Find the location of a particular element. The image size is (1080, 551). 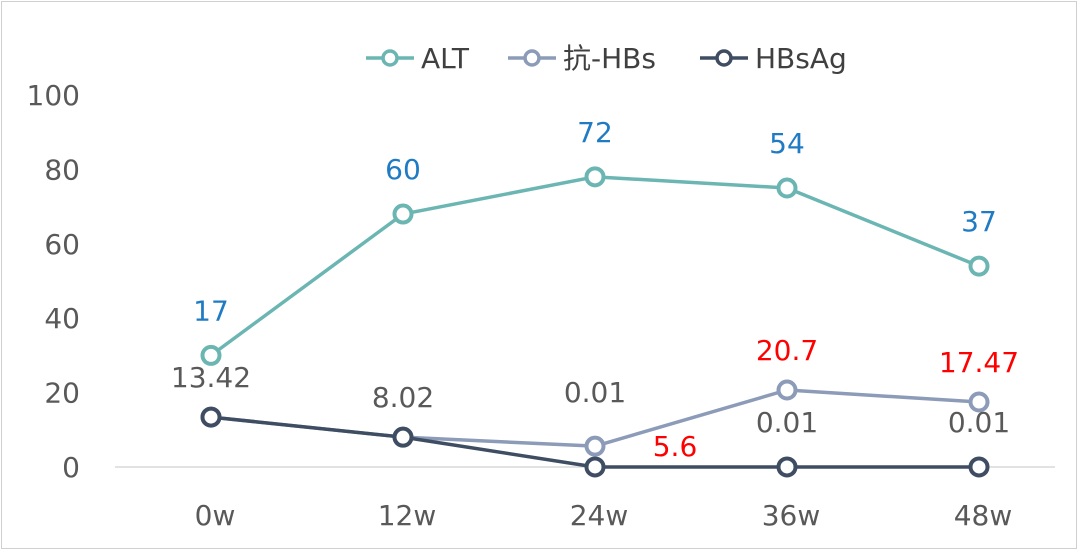

legend-item: HBsAg is located at coordinates (773, 58).